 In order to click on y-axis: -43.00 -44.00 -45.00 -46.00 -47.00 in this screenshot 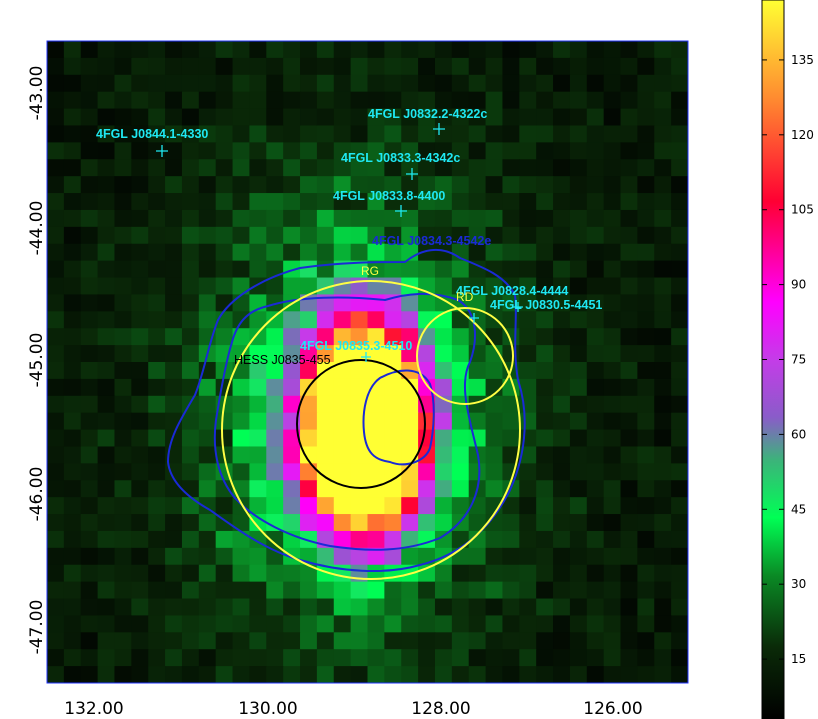, I will do `click(37, 360)`.